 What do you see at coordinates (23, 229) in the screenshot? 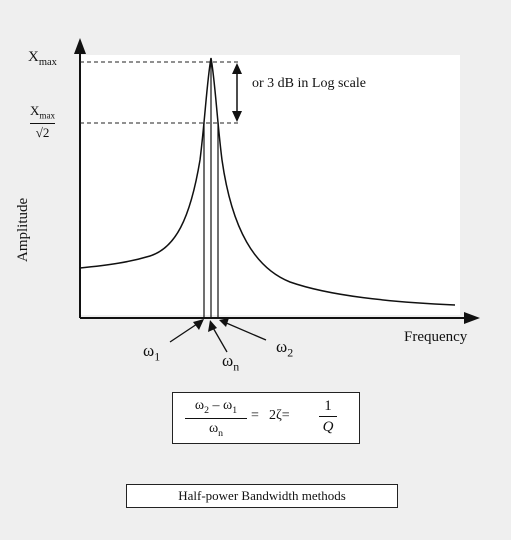
I see `y-axis-label: Amplitude` at bounding box center [23, 229].